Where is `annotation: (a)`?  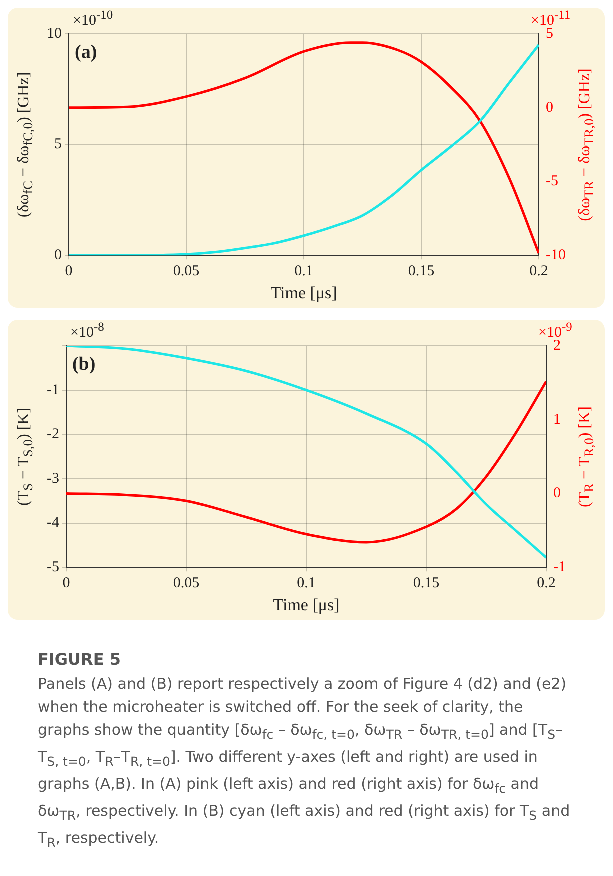 annotation: (a) is located at coordinates (86, 53).